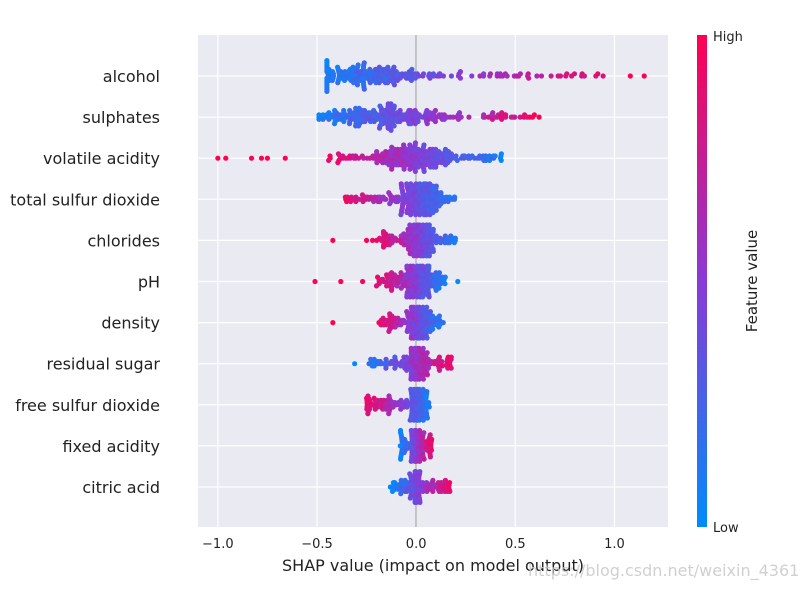  I want to click on x-tick-label: 0.0, so click(416, 544).